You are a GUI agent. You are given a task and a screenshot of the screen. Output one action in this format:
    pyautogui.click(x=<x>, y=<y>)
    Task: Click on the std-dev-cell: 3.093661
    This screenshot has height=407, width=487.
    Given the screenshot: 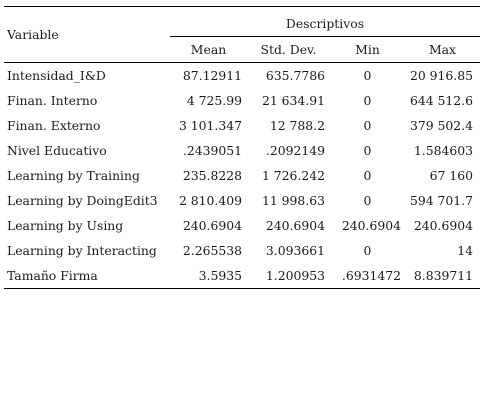 What is the action you would take?
    pyautogui.click(x=295, y=250)
    